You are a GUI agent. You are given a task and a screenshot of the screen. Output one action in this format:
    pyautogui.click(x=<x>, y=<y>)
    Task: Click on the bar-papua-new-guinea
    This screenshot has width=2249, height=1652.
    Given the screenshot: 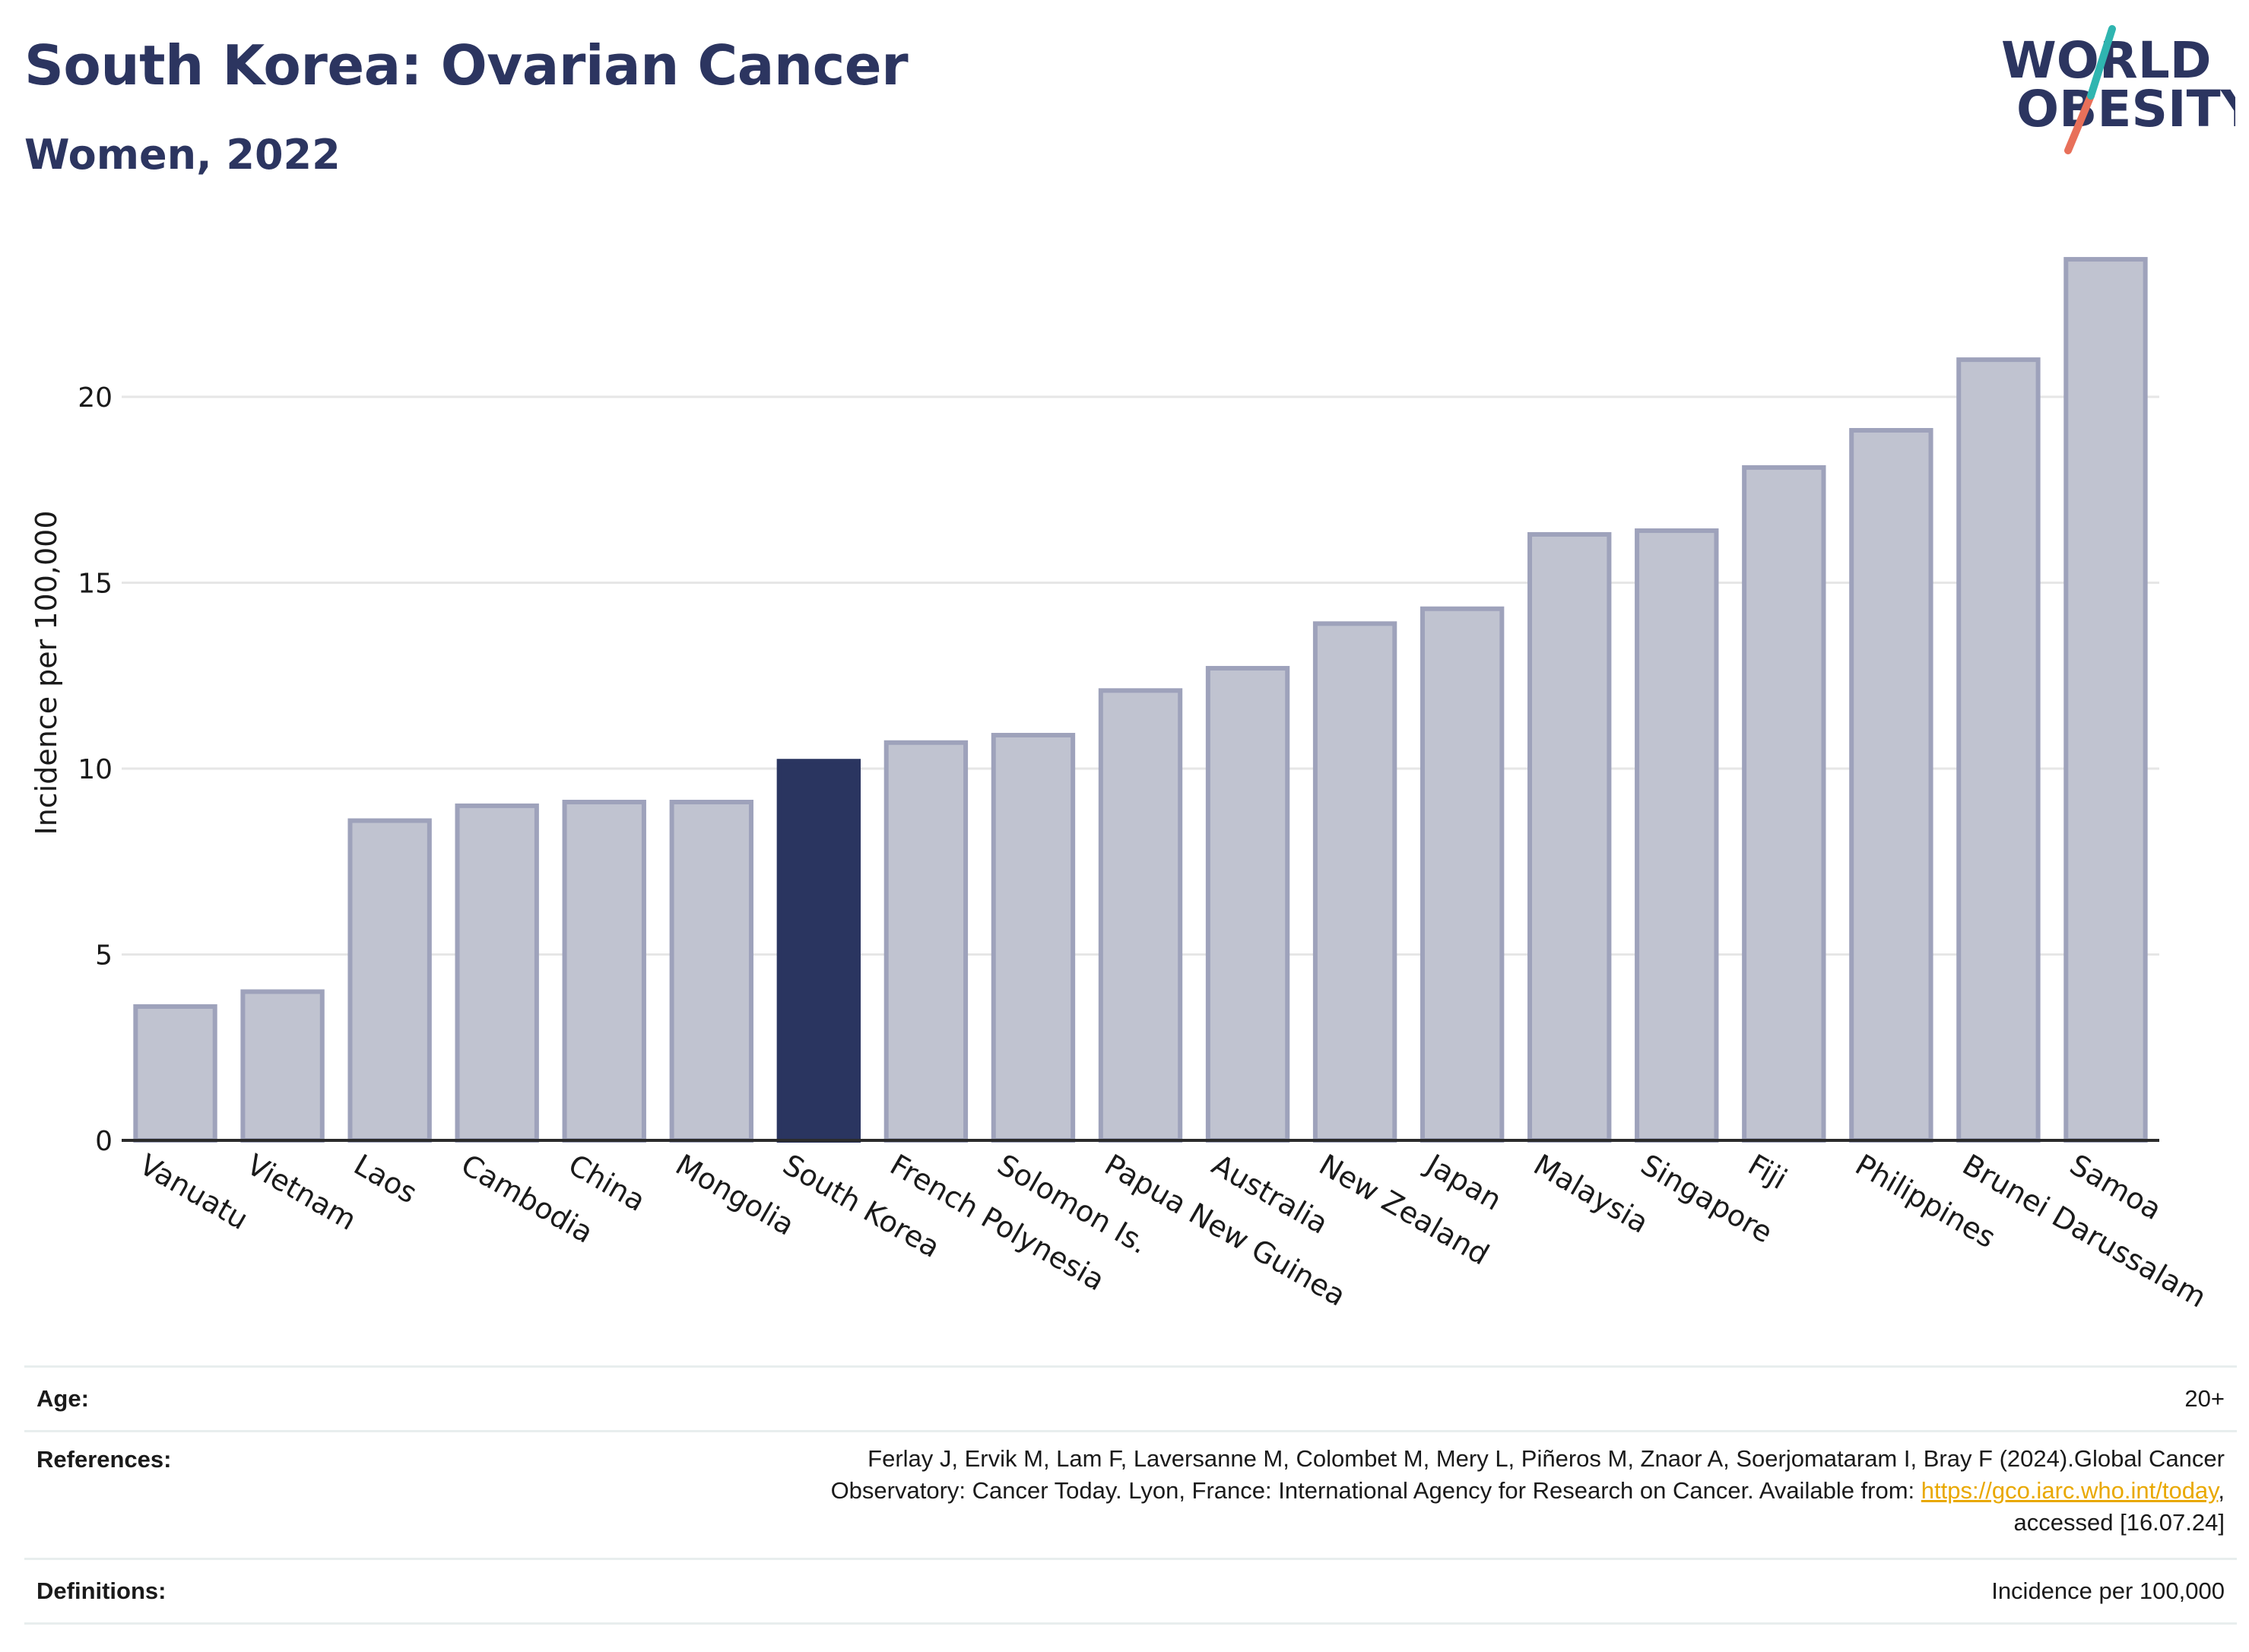 What is the action you would take?
    pyautogui.click(x=1140, y=915)
    